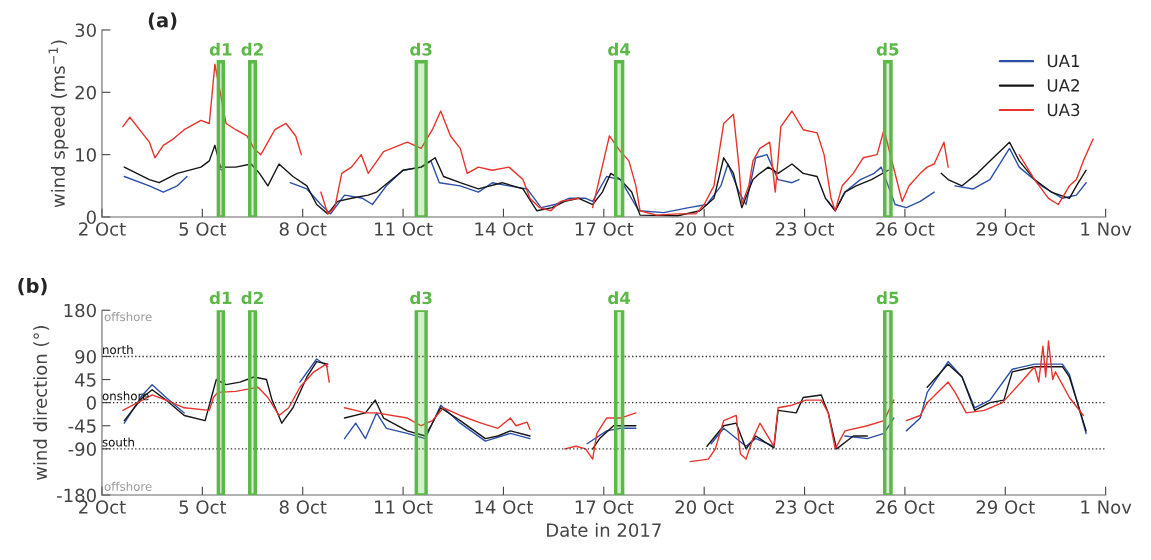  What do you see at coordinates (85, 356) in the screenshot?
I see `y-tick-label: 90` at bounding box center [85, 356].